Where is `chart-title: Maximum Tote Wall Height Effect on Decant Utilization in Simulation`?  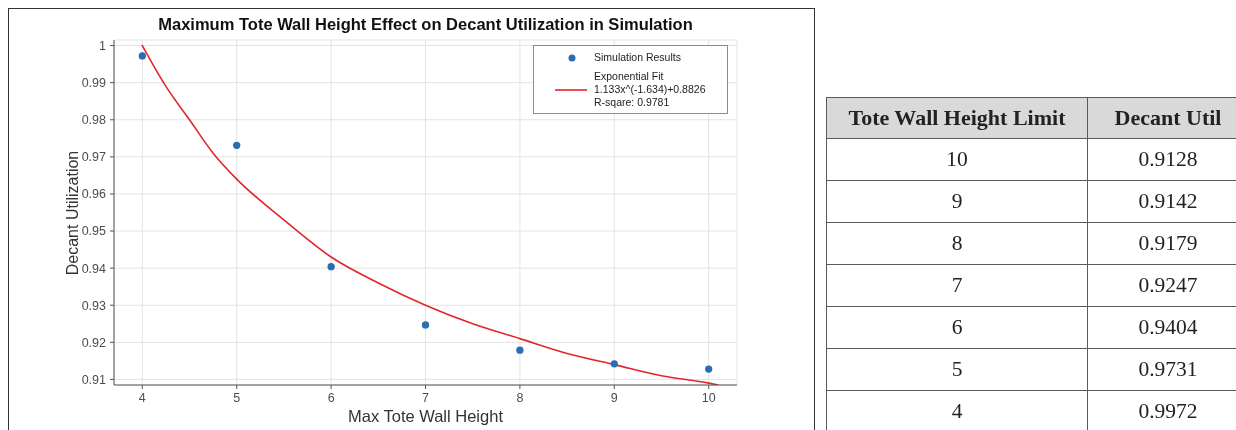
chart-title: Maximum Tote Wall Height Effect on Decant Utilization in Simulation is located at coordinates (425, 24).